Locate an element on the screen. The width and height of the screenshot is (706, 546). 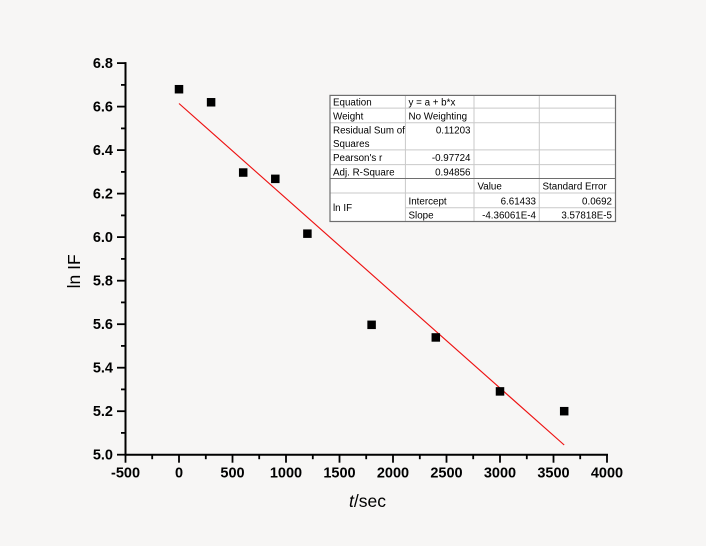
svg-text: -500 is located at coordinates (125, 474).